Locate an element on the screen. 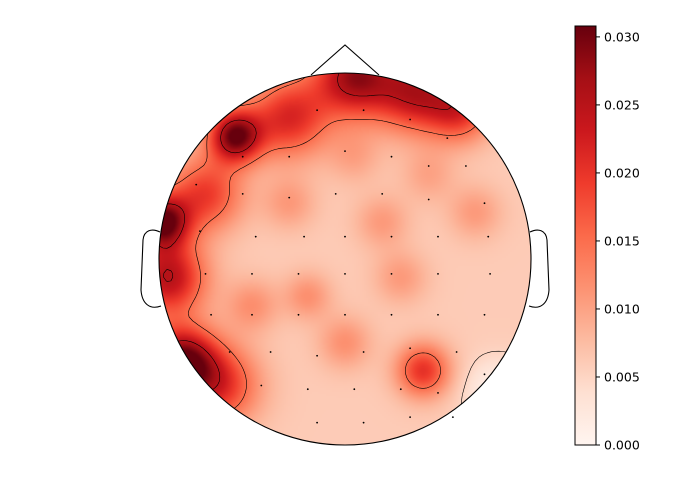 Image resolution: width=700 pixels, height=500 pixels. colorbar-tick-label: 0.005 is located at coordinates (622, 376).